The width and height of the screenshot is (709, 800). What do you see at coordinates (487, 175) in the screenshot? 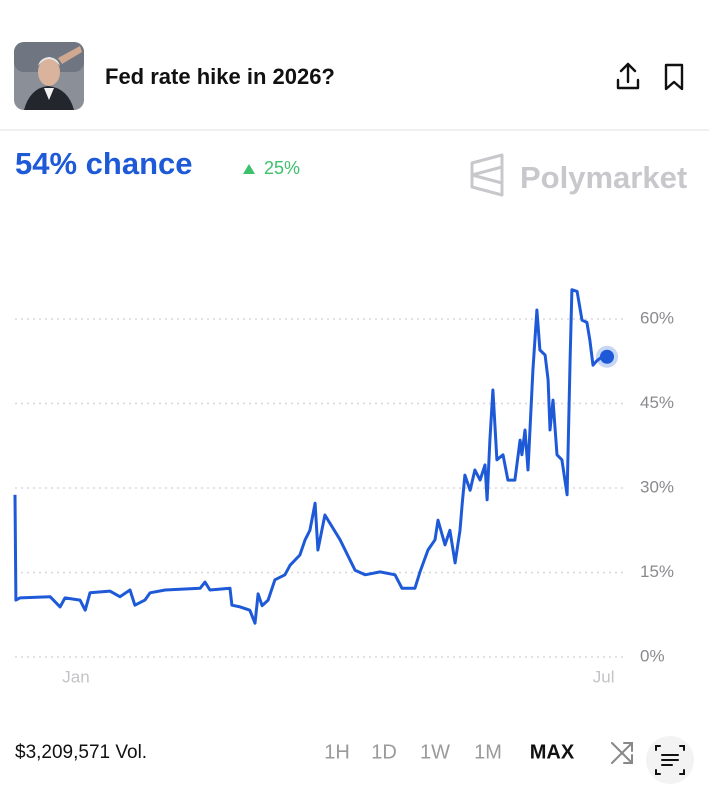
I see `brand-logo` at bounding box center [487, 175].